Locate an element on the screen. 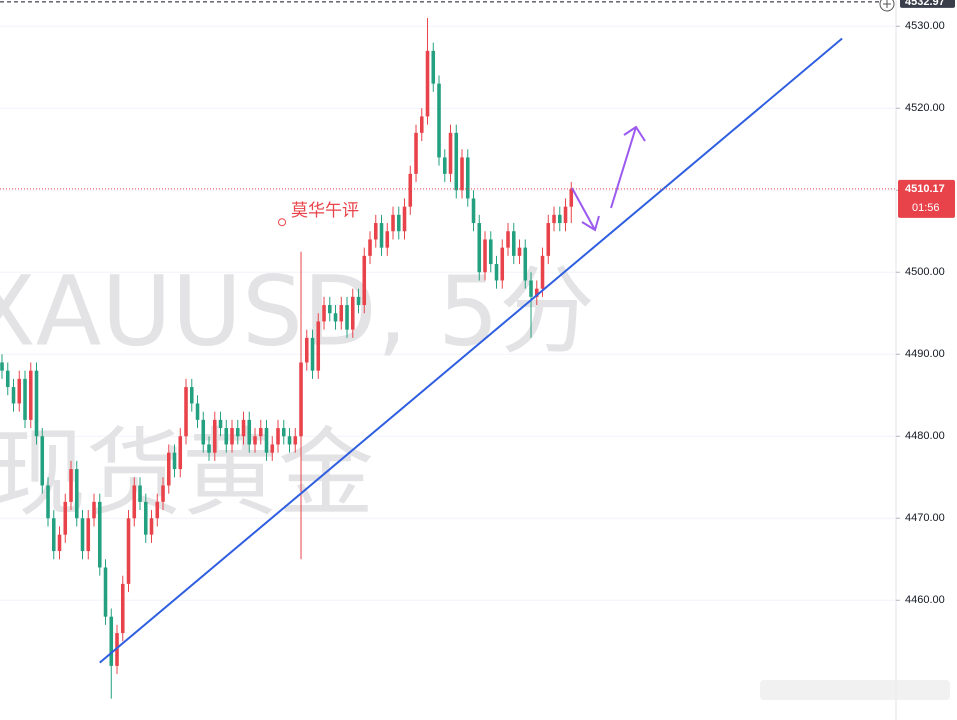 The width and height of the screenshot is (957, 720). add-icon is located at coordinates (887, 4).